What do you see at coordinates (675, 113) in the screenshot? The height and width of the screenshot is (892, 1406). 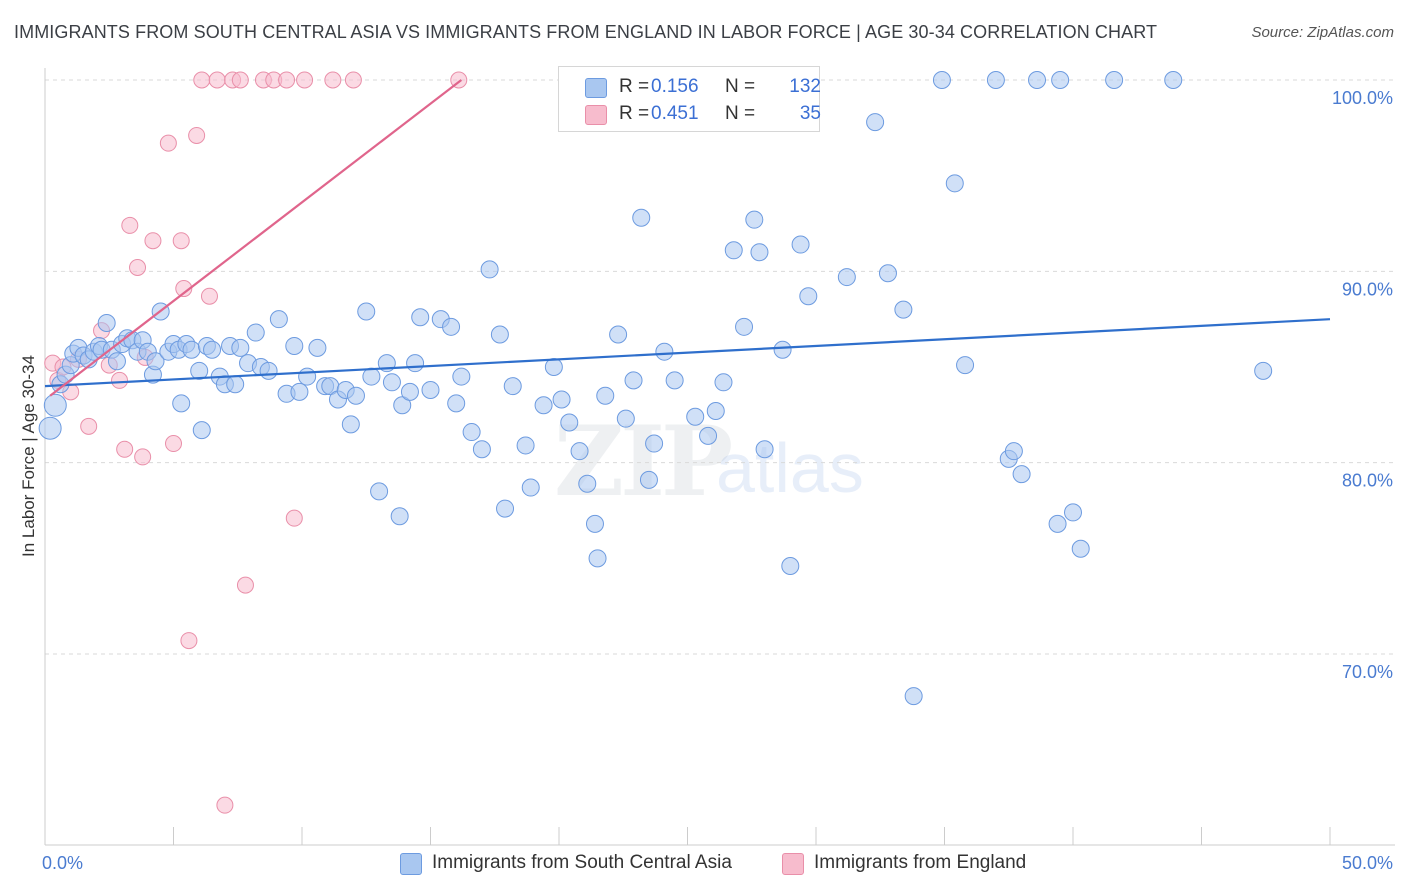 I see `legend-r-value: 0.451` at bounding box center [675, 113].